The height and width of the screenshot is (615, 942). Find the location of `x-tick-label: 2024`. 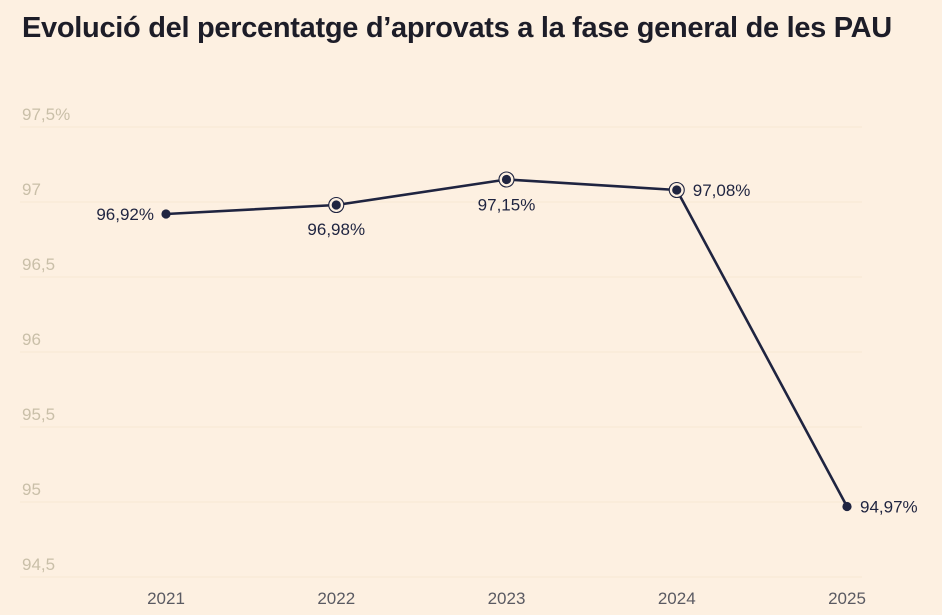

x-tick-label: 2024 is located at coordinates (677, 598).